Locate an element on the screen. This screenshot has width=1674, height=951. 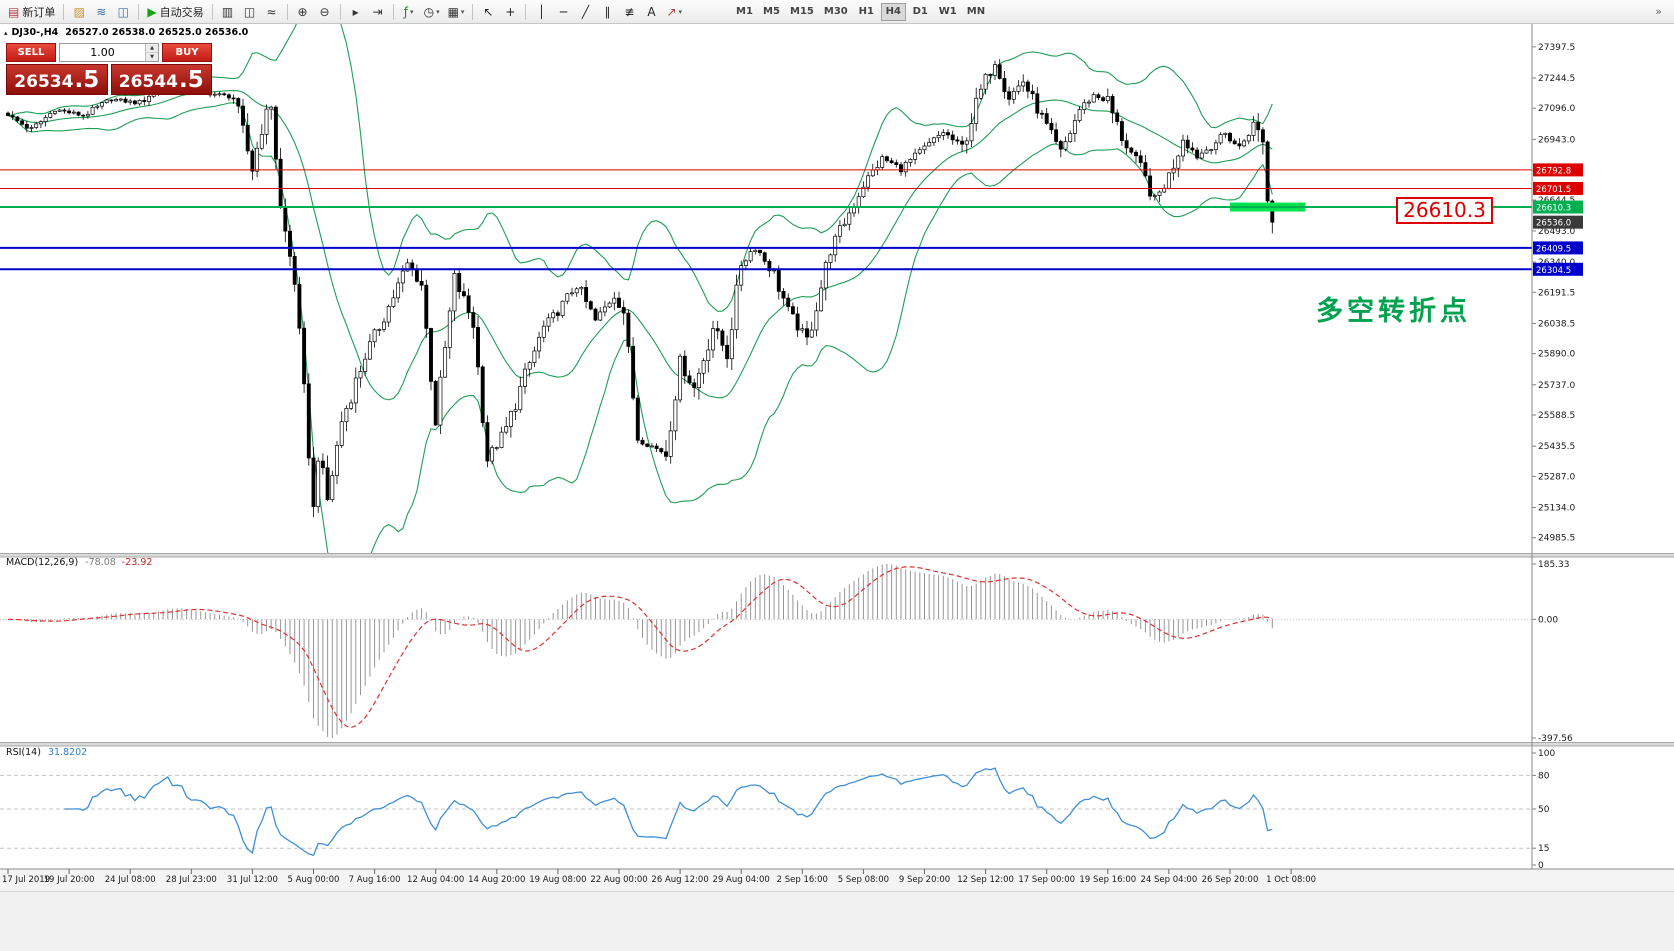
volume-decrease-icon: ▼ is located at coordinates (152, 57).